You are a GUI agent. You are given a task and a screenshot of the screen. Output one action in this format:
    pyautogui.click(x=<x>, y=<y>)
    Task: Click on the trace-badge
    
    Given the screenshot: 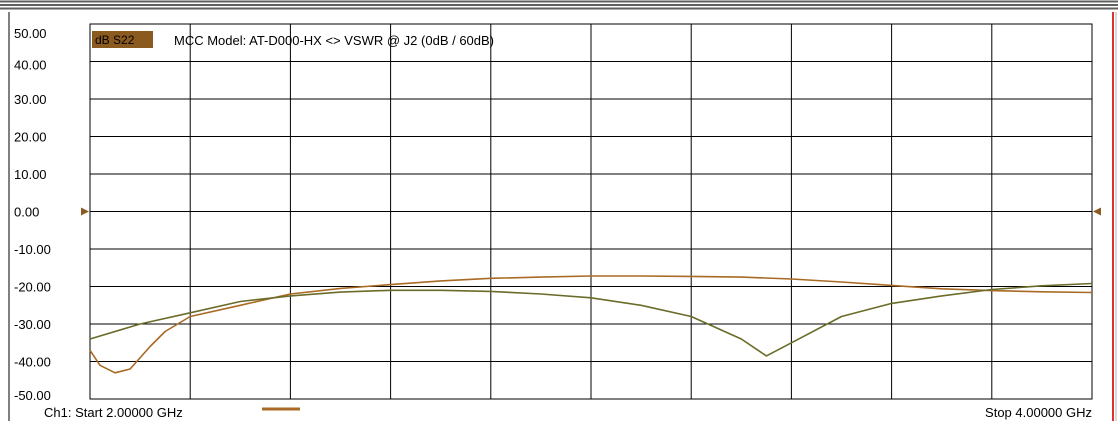 What is the action you would take?
    pyautogui.click(x=122, y=39)
    